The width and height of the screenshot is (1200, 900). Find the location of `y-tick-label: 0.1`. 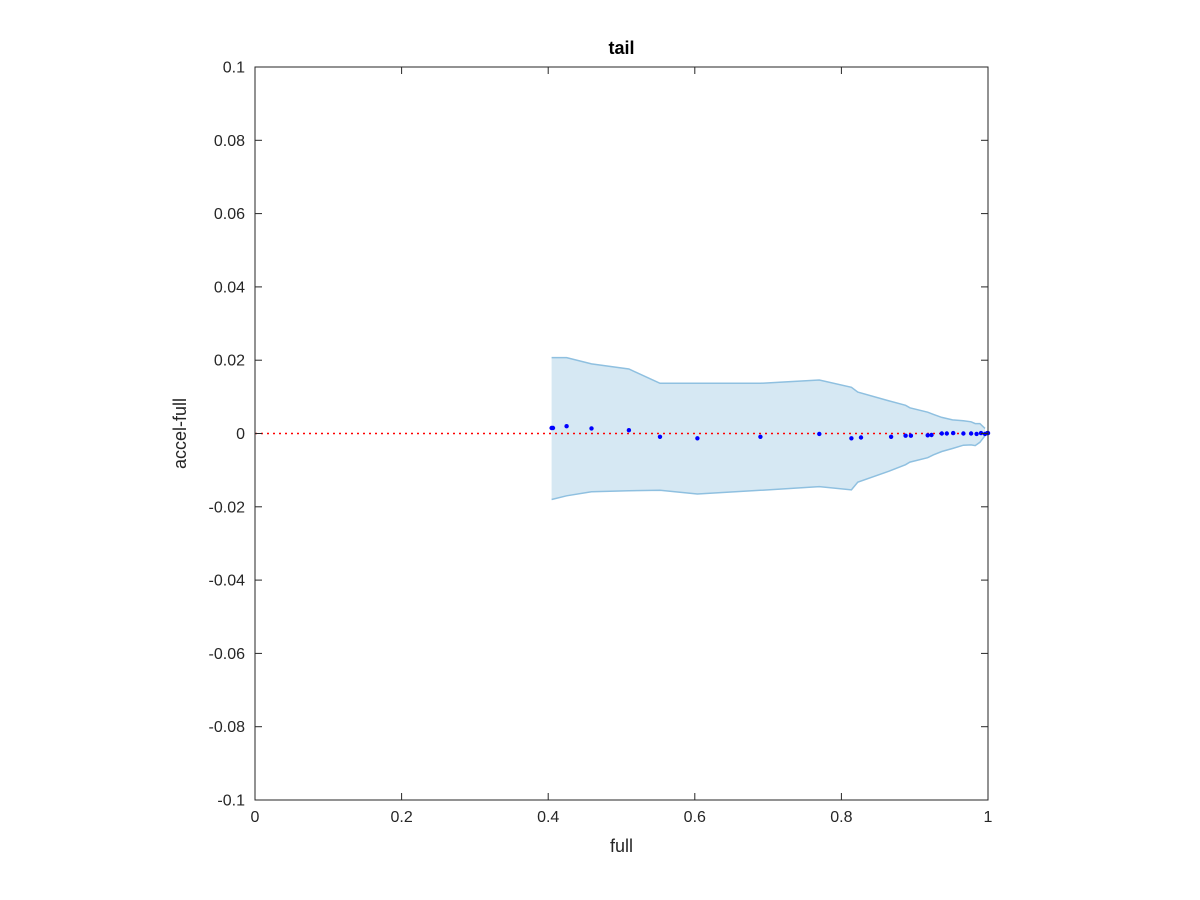

y-tick-label: 0.1 is located at coordinates (234, 68).